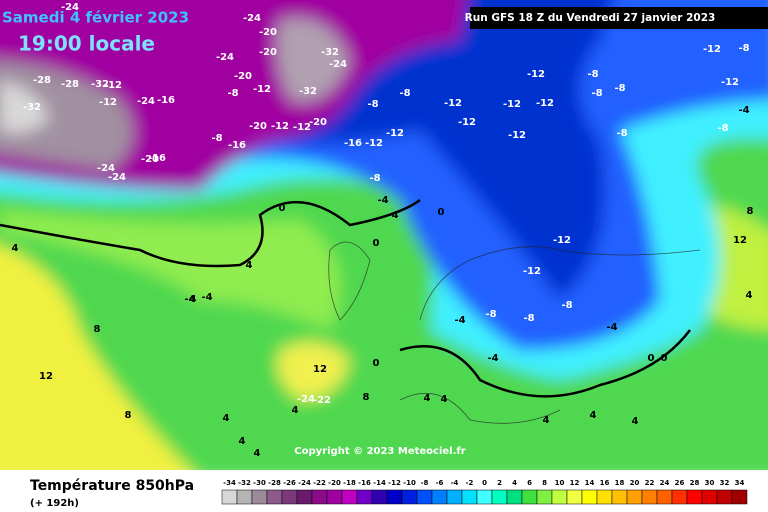  Describe the element at coordinates (364, 483) in the screenshot. I see `legend-label: -16` at that location.